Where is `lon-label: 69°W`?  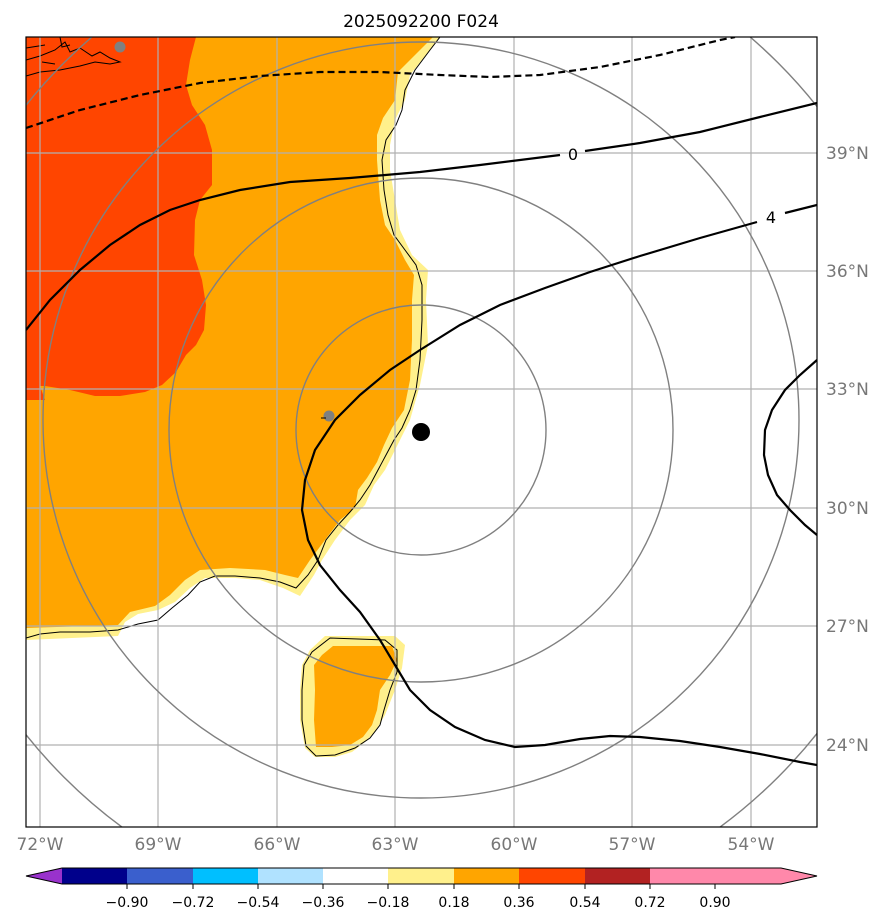 lon-label: 69°W is located at coordinates (158, 845).